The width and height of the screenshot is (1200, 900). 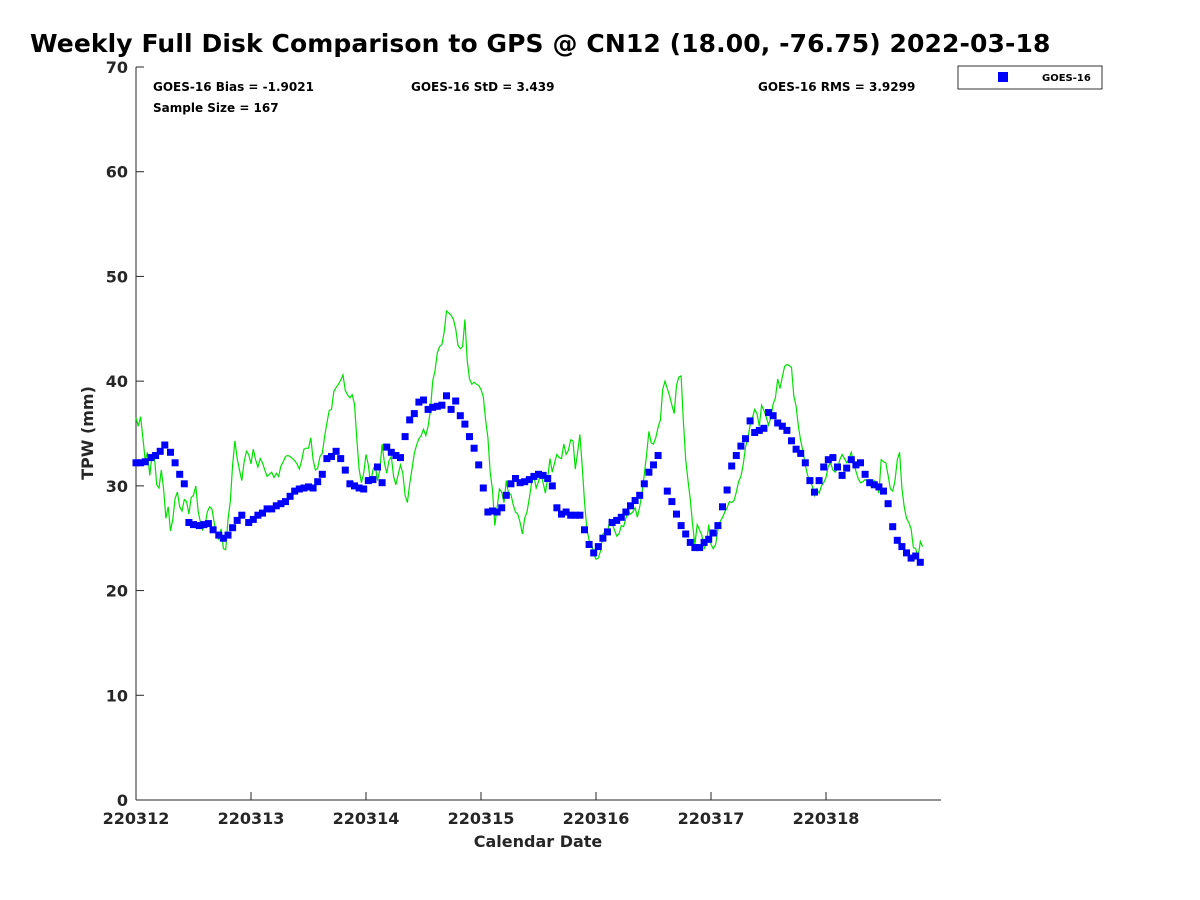 I want to click on goes-markers-layer, so click(x=528, y=479).